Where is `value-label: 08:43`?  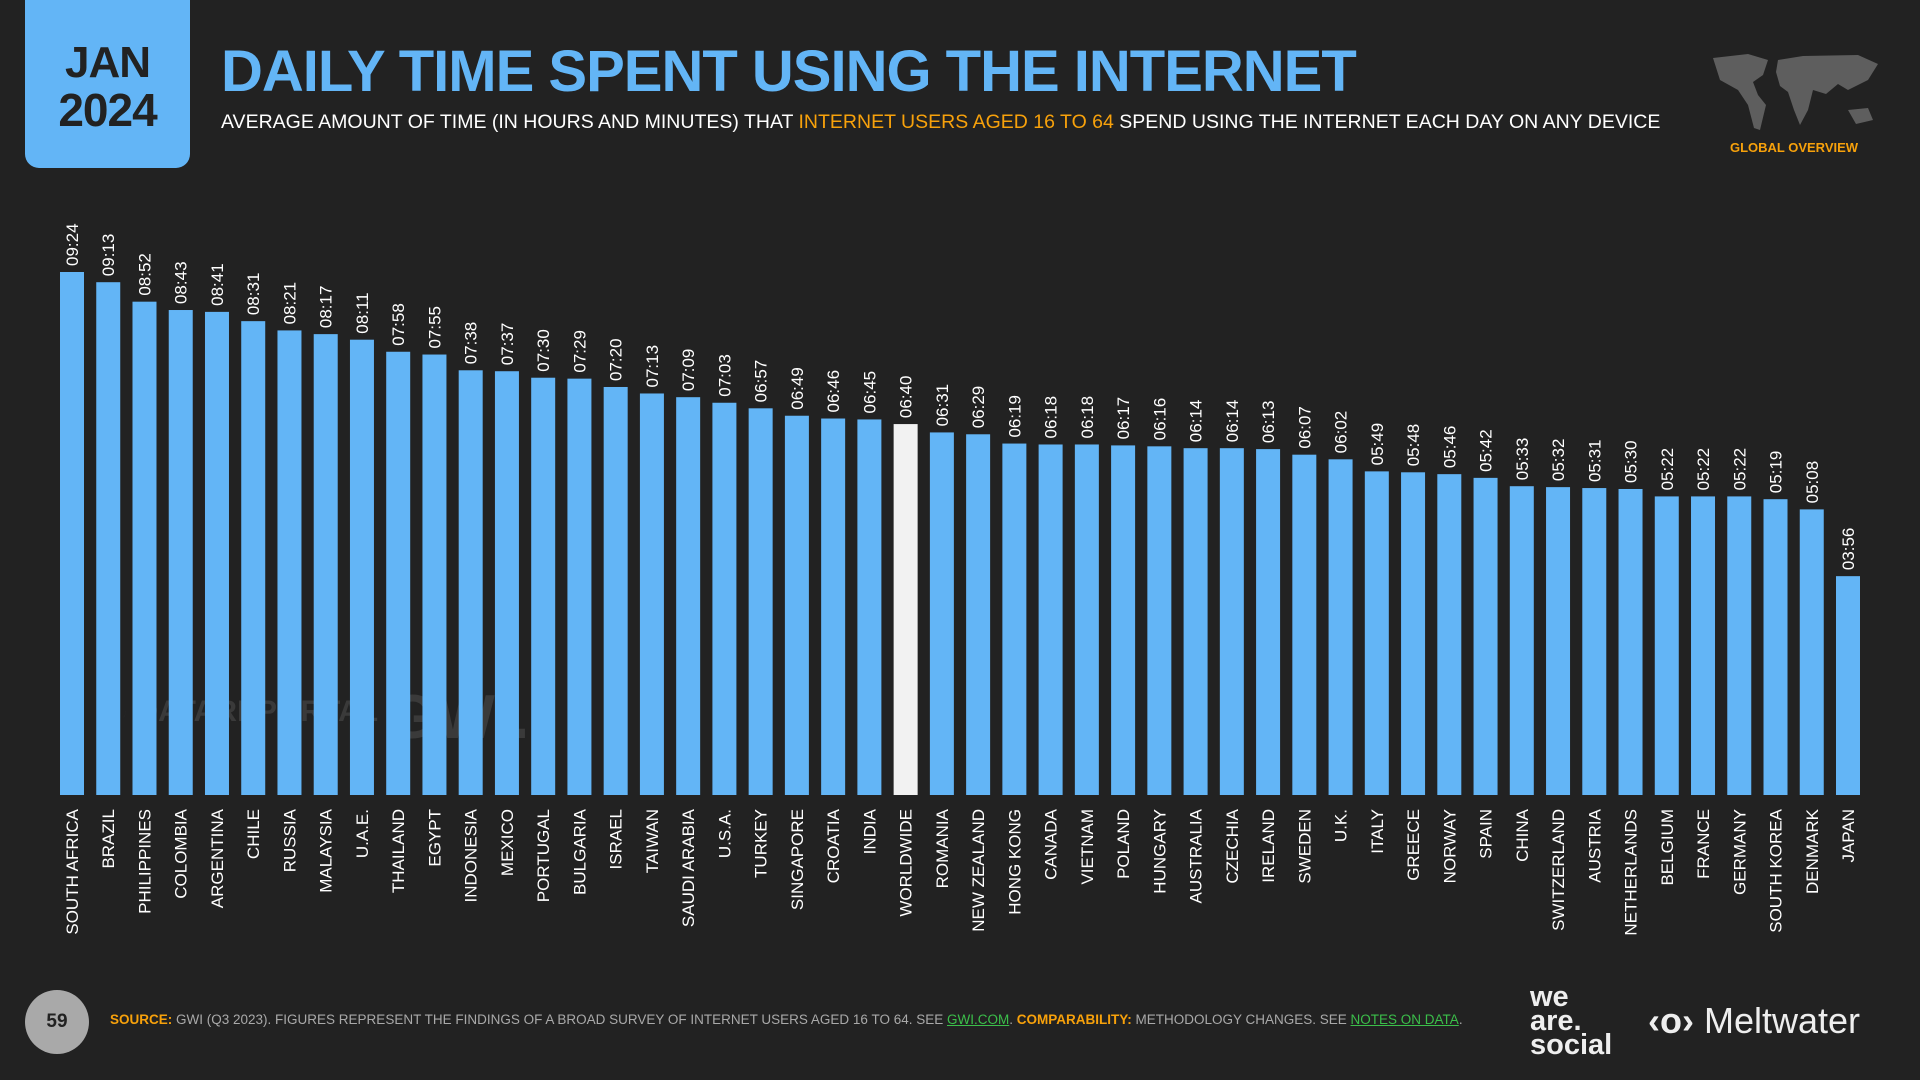 value-label: 08:43 is located at coordinates (181, 282).